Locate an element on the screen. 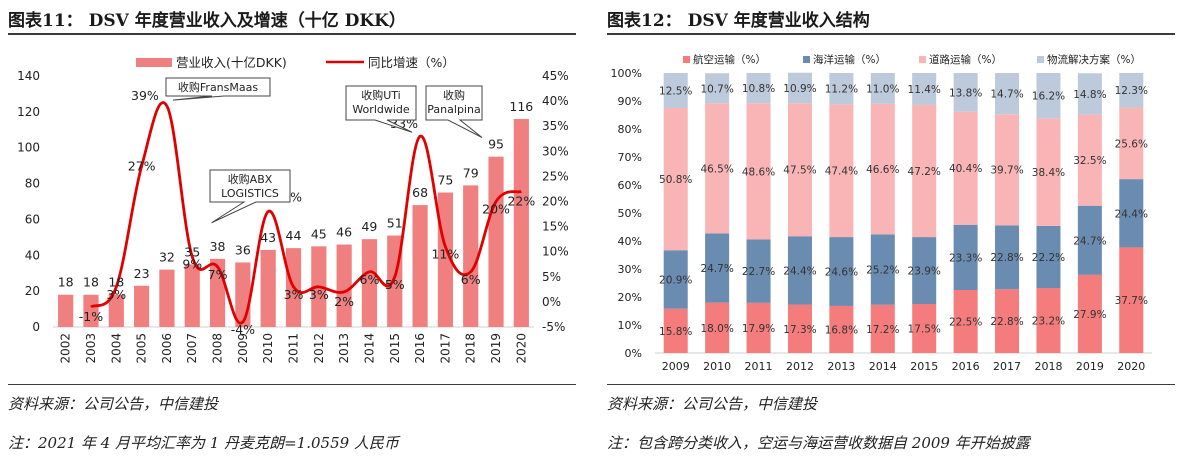 Image resolution: width=1182 pixels, height=461 pixels. left-axis-tick-label: 140 is located at coordinates (28, 76).